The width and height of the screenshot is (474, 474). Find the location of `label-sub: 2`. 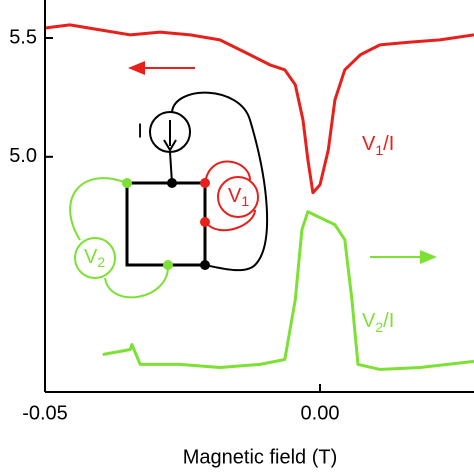

label-sub: 2 is located at coordinates (379, 327).